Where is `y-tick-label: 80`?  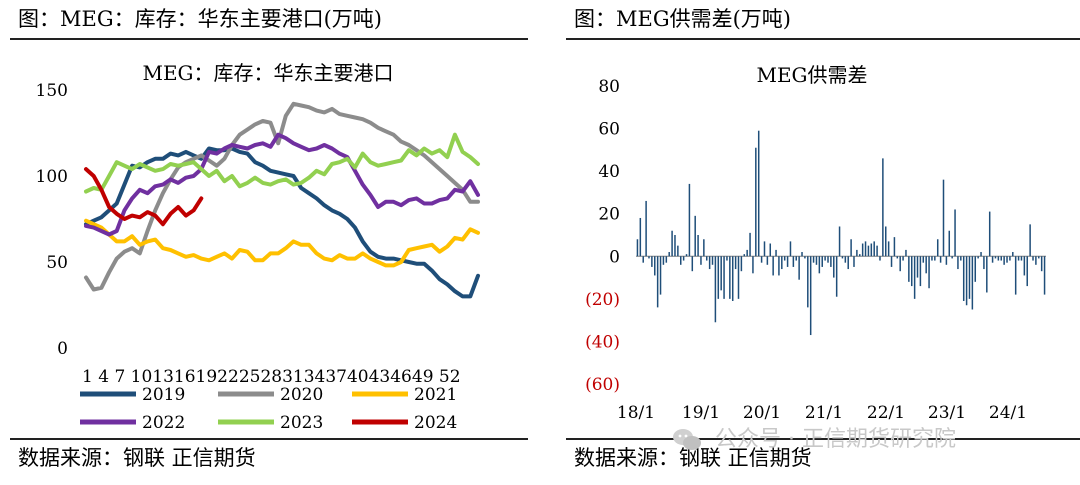
y-tick-label: 80 is located at coordinates (609, 87).